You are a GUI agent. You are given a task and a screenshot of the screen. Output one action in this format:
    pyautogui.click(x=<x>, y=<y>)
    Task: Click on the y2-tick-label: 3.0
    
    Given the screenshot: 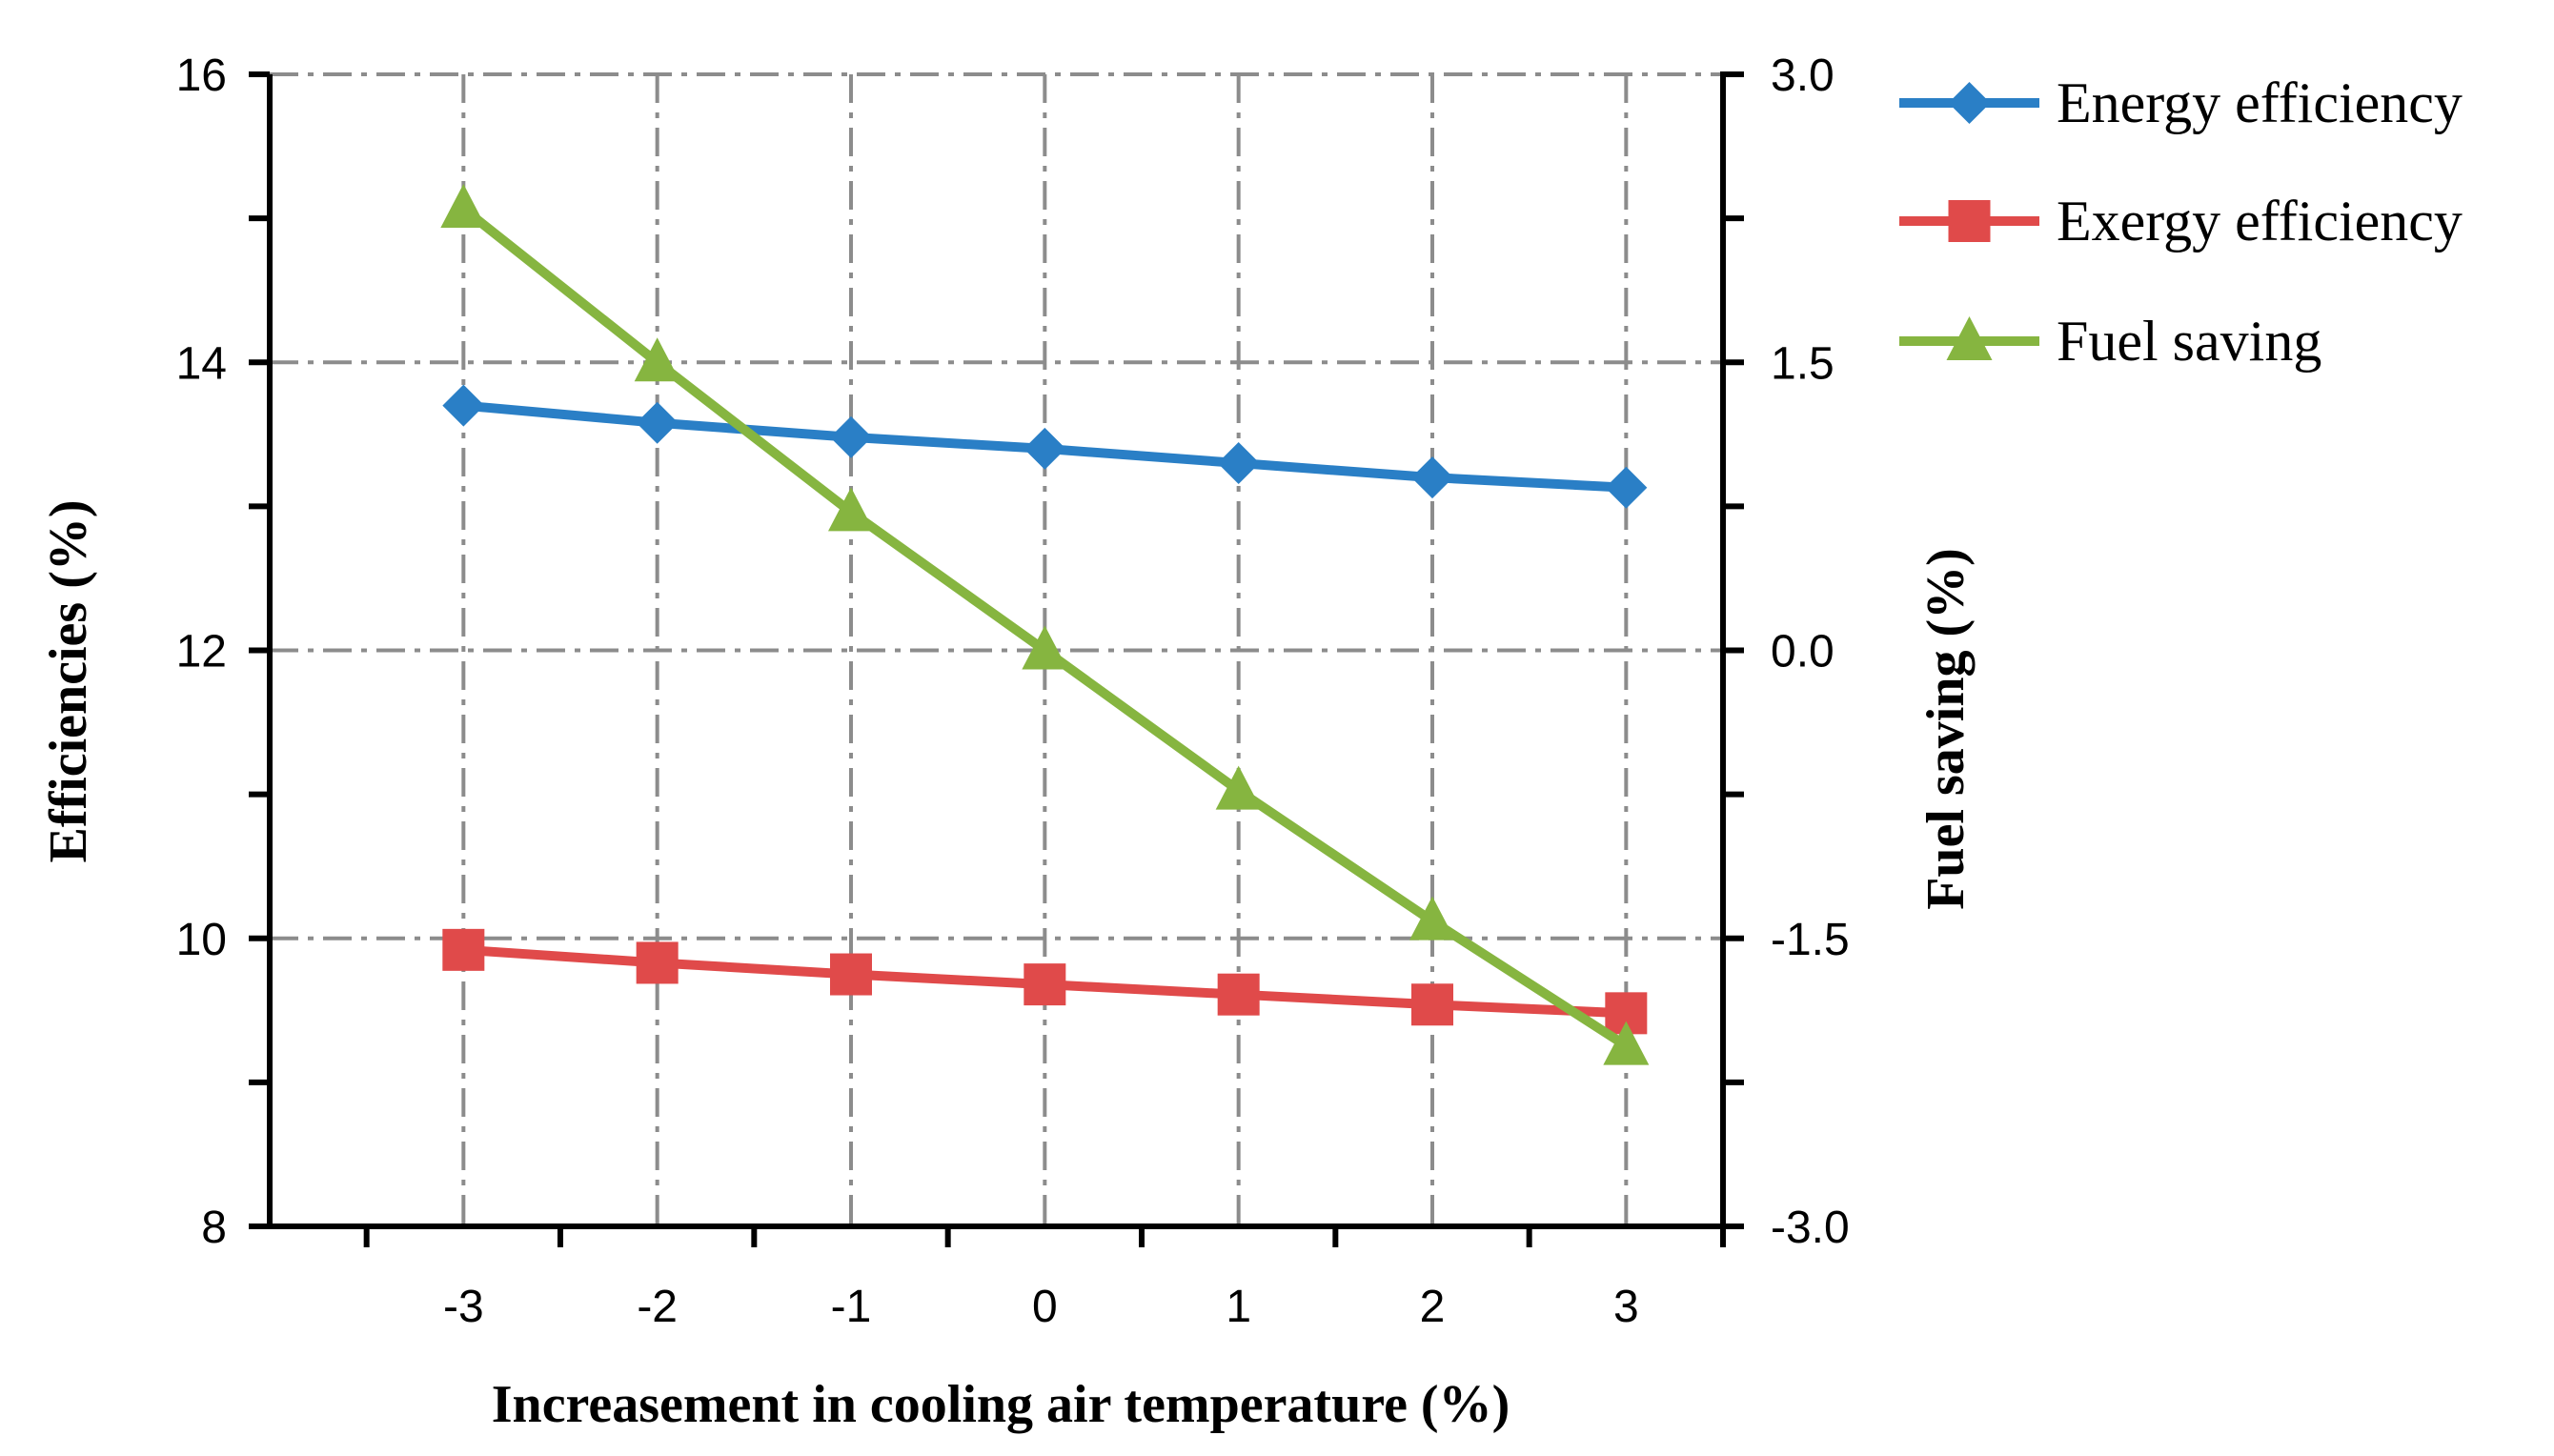 What is the action you would take?
    pyautogui.click(x=1802, y=76)
    